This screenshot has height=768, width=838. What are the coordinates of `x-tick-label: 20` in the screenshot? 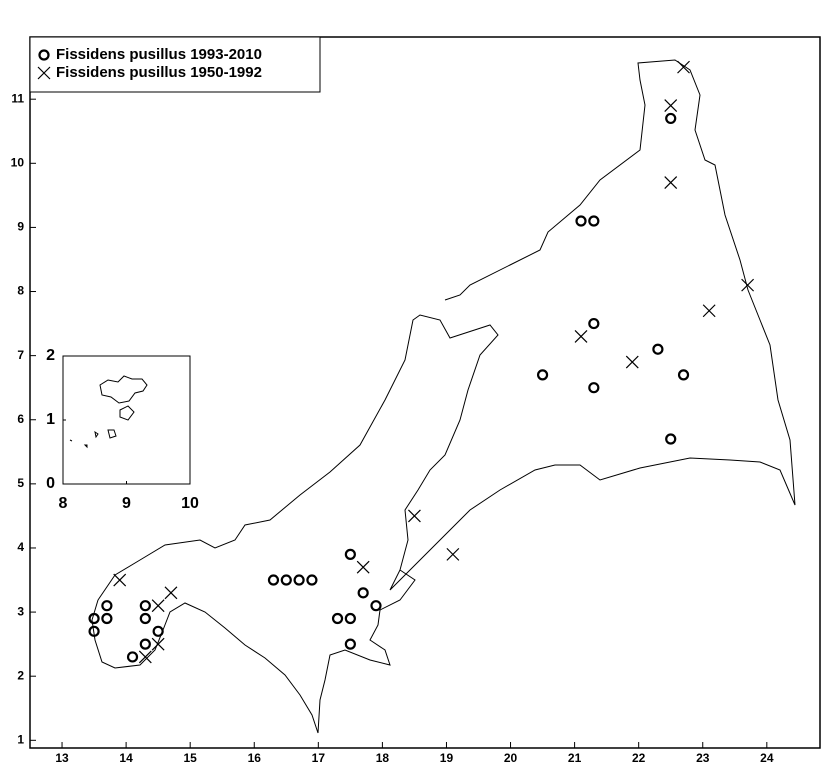 It's located at (511, 758).